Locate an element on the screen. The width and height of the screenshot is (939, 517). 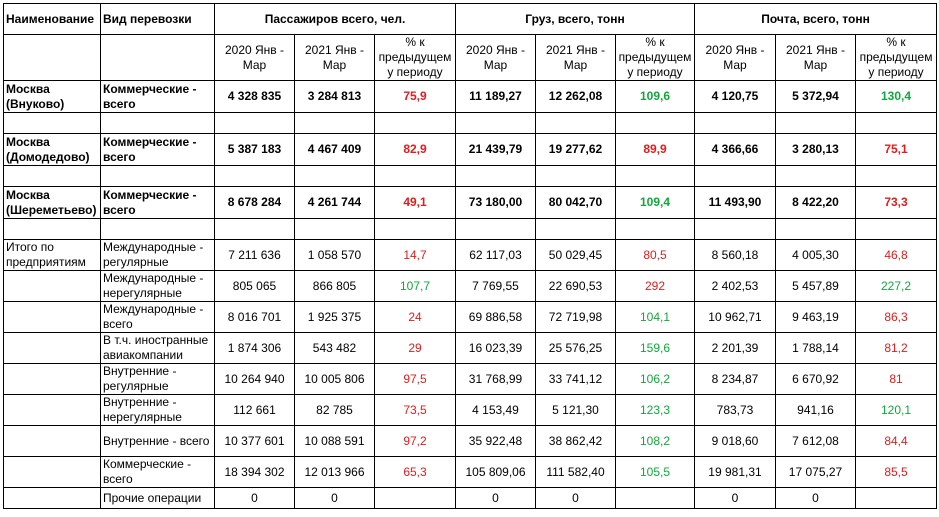
value-cell: 19 981,31 is located at coordinates (735, 472).